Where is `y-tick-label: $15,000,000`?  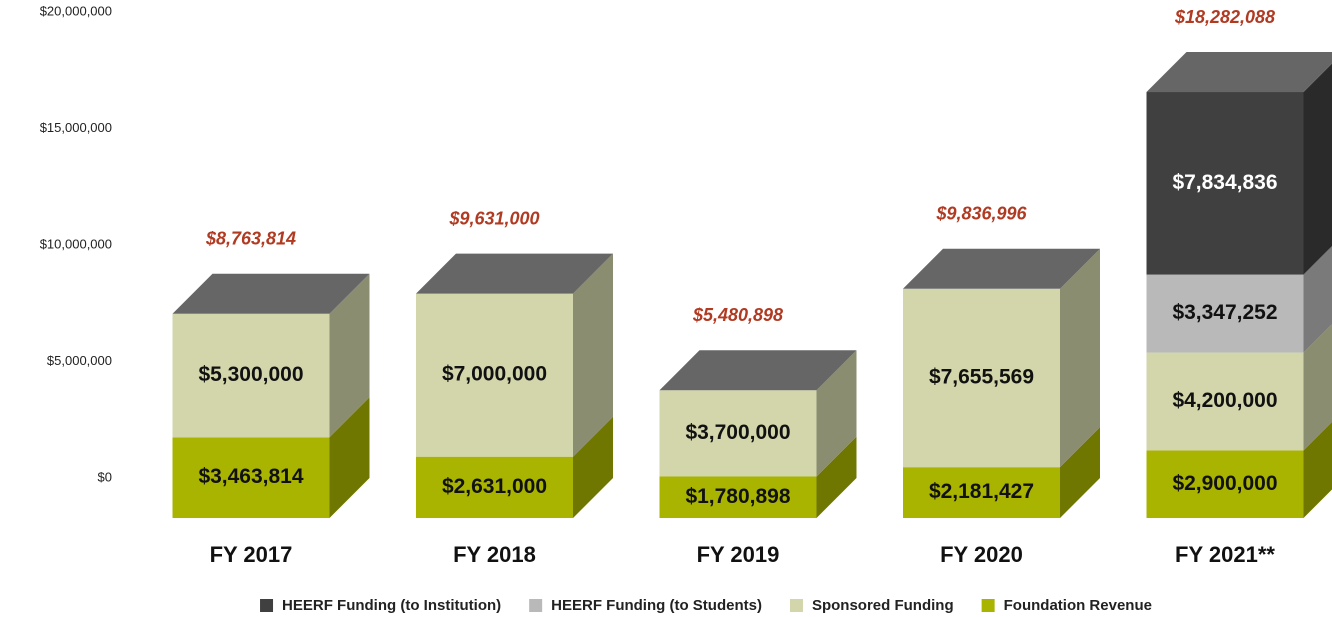
y-tick-label: $15,000,000 is located at coordinates (76, 127).